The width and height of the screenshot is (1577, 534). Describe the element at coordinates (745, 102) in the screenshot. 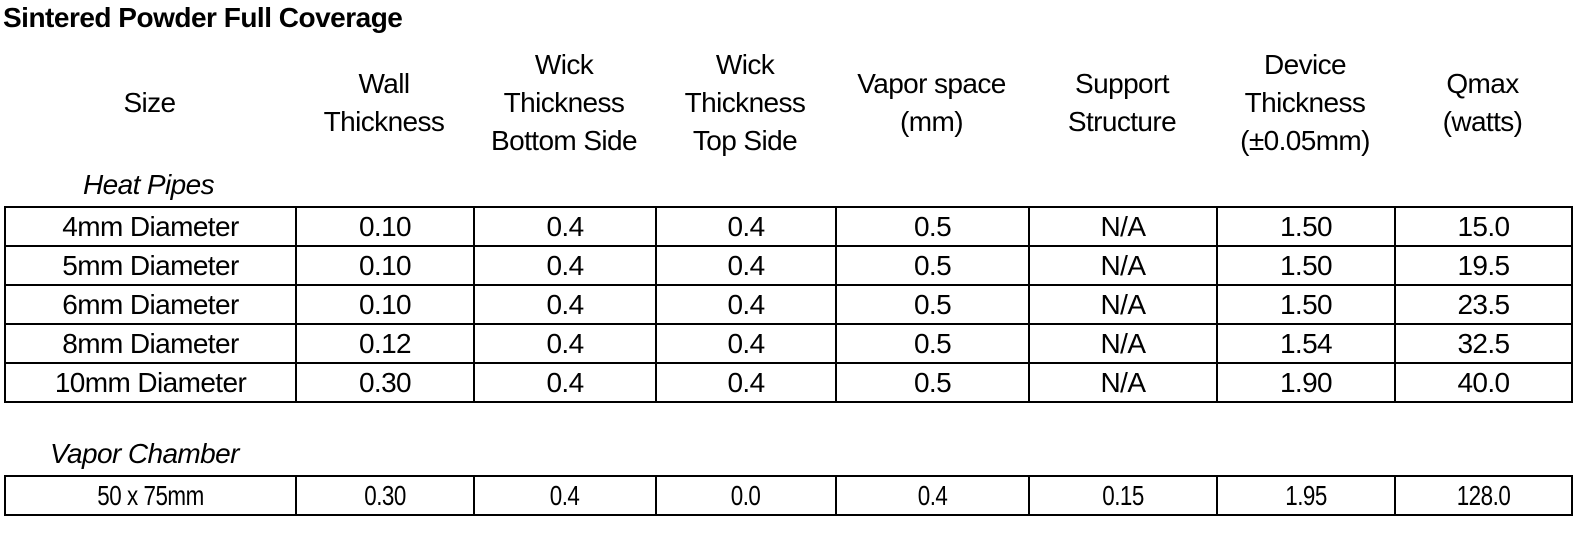

I see `column-header-wick-thickness-top: Wick Thickness Top Side` at that location.